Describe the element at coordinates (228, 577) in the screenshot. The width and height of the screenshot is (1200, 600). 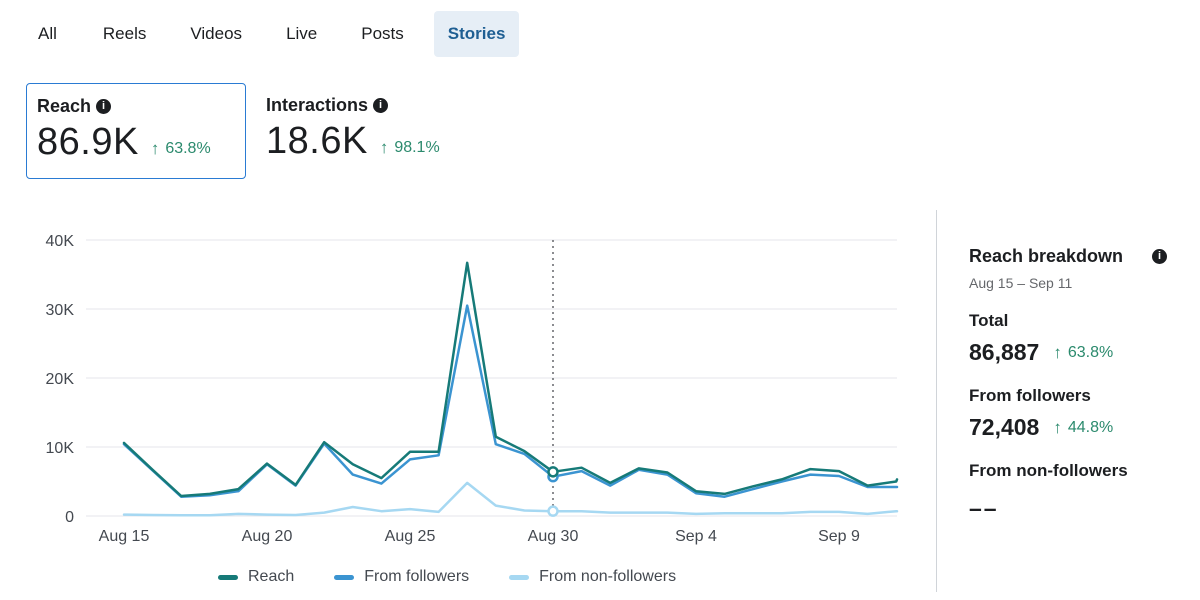
I see `legend-swatch-reach` at that location.